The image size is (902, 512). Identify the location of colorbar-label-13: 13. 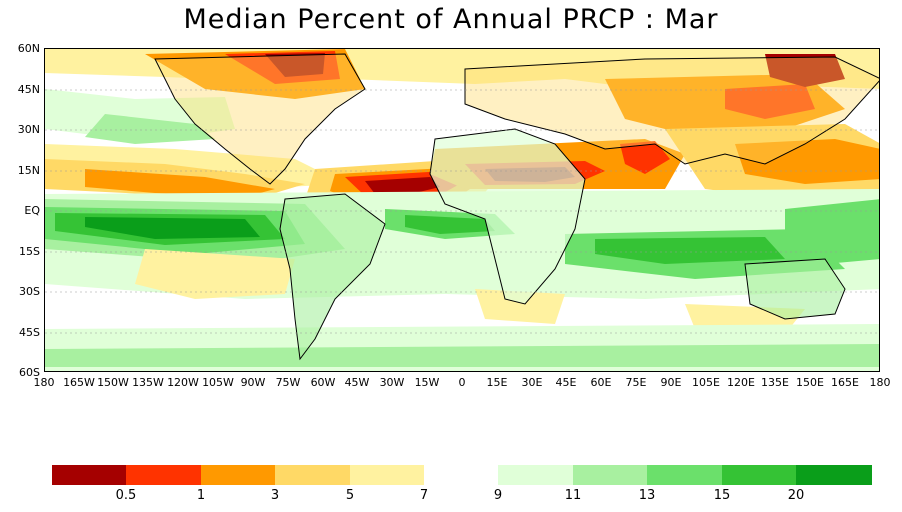
(647, 495).